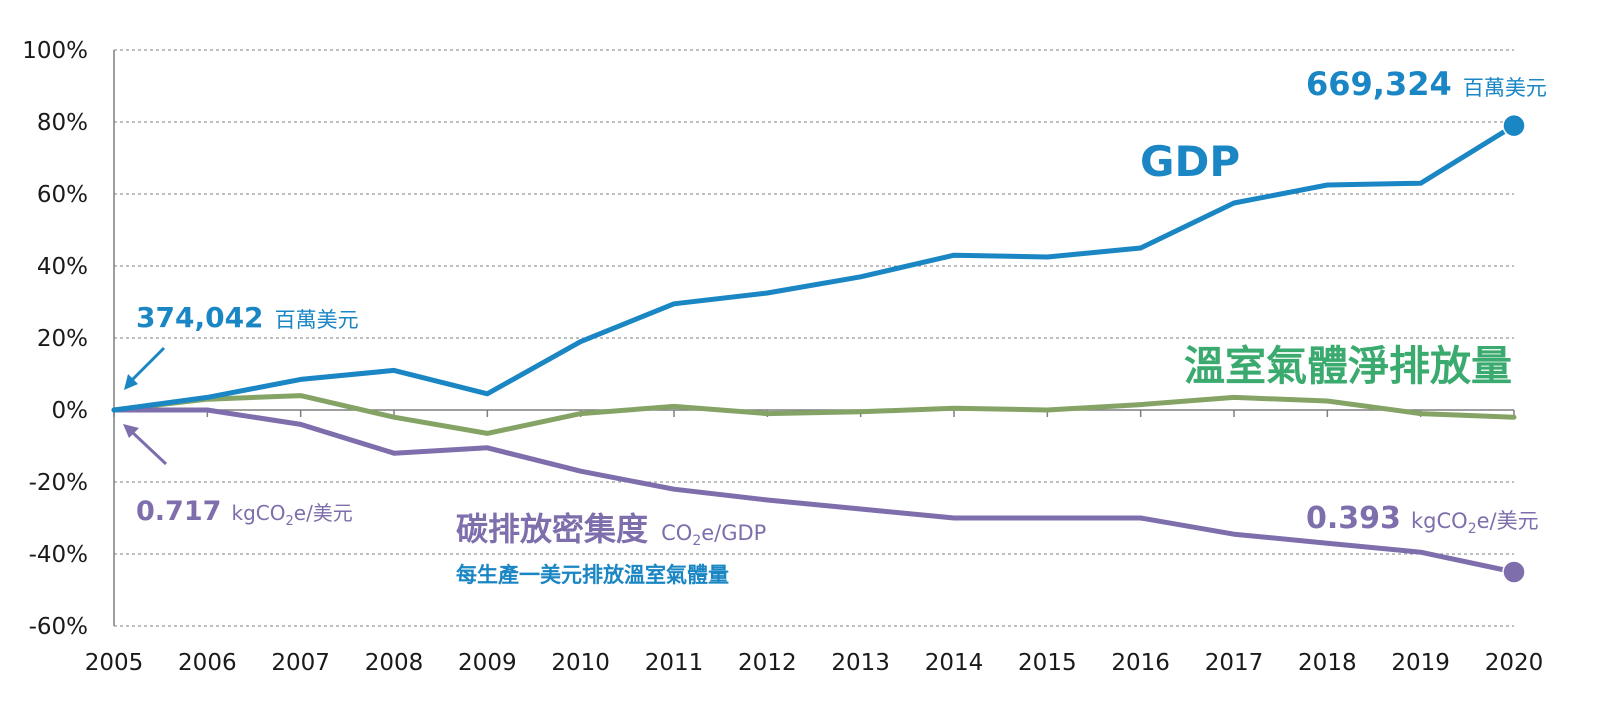  What do you see at coordinates (676, 533) in the screenshot?
I see `ci-suffix-pre: CO` at bounding box center [676, 533].